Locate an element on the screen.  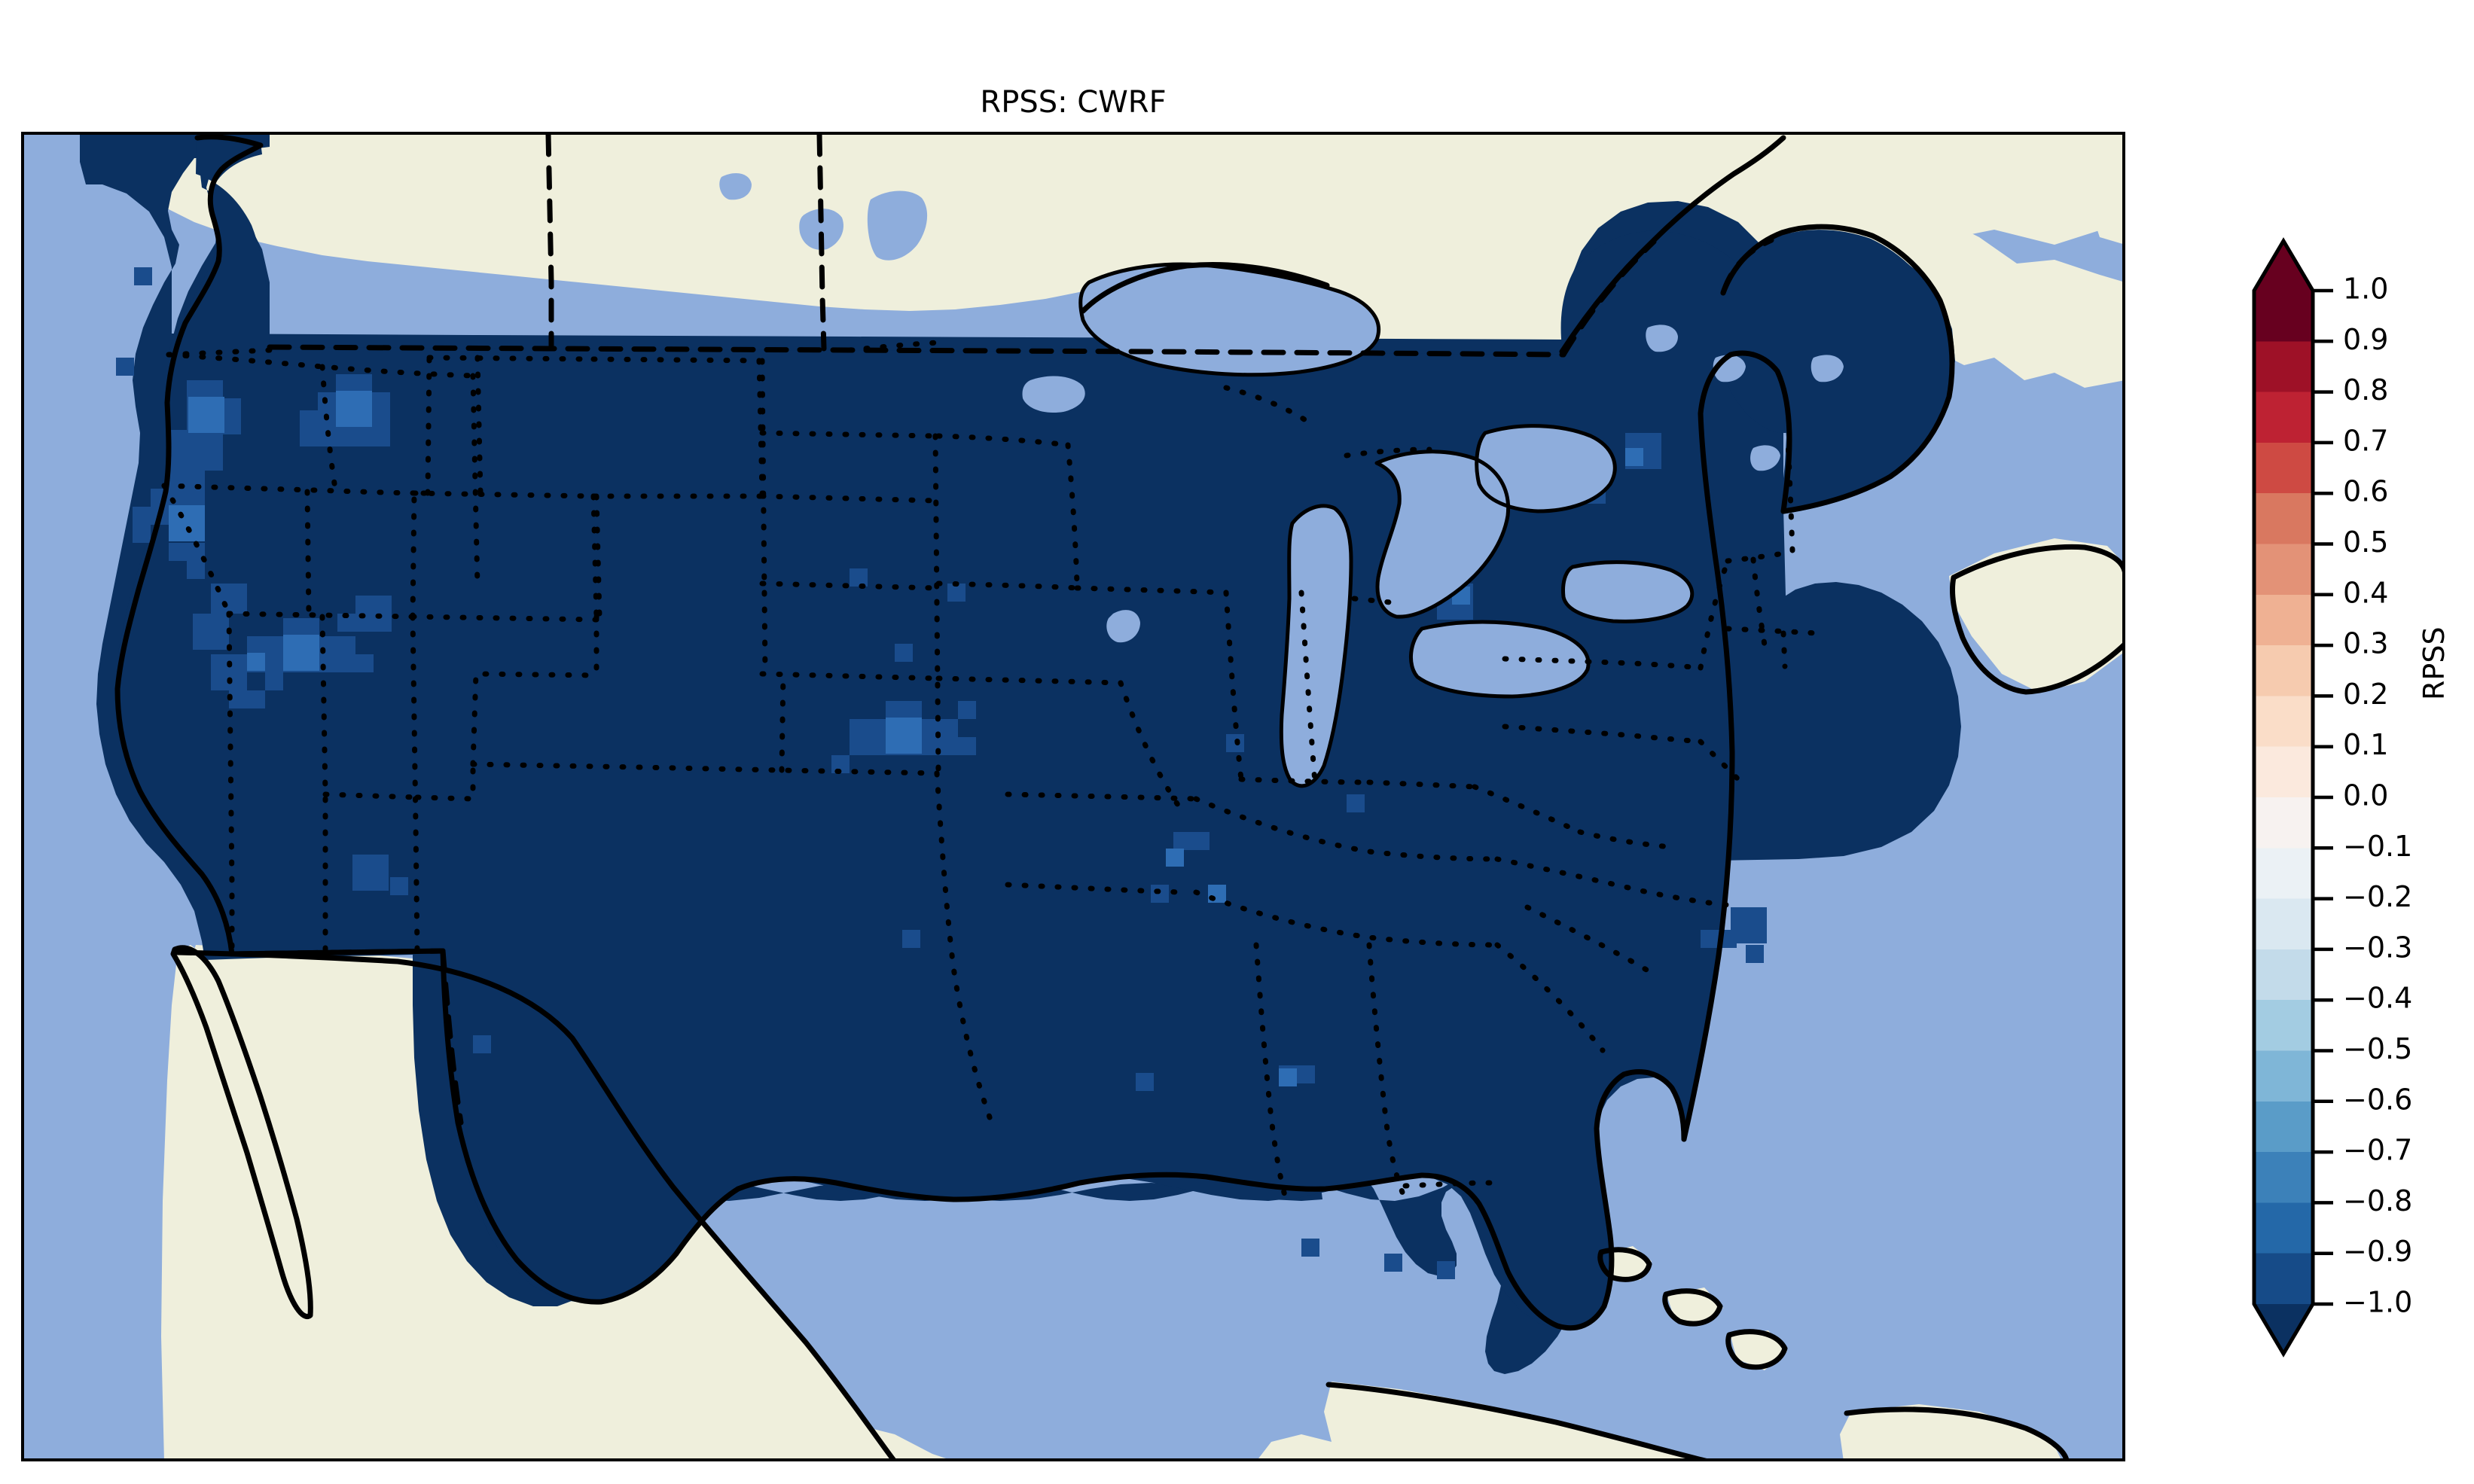
cb-tick-14: −0.4 is located at coordinates (2377, 998).